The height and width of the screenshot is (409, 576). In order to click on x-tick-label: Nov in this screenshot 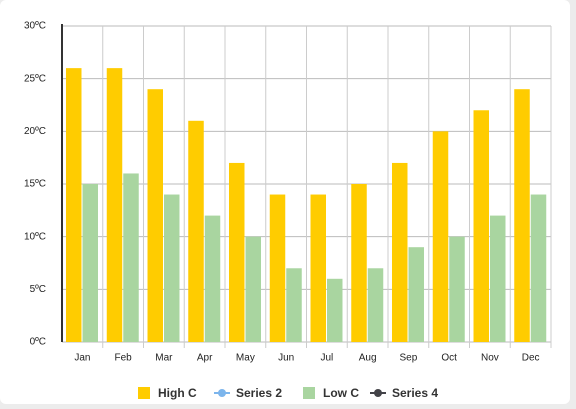, I will do `click(490, 358)`.